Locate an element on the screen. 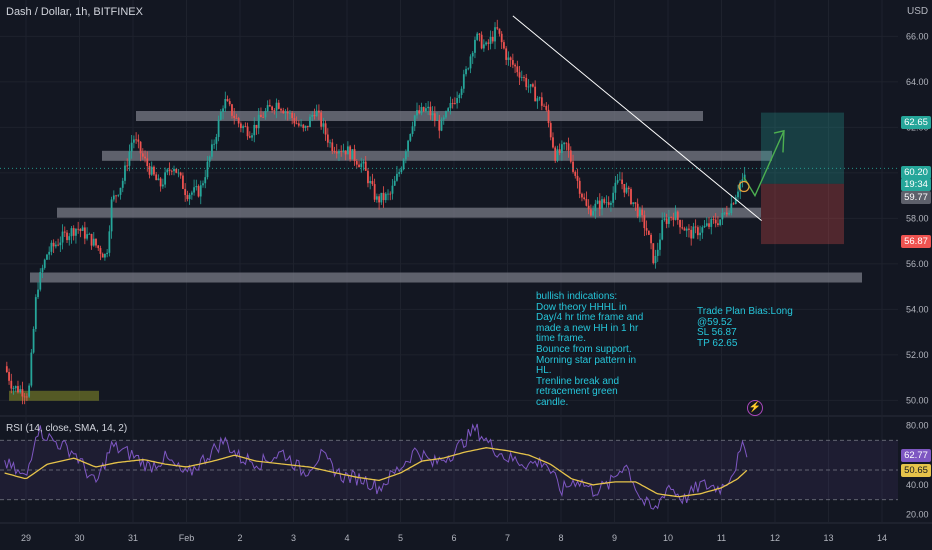  time-tick-label: 29 is located at coordinates (26, 538).